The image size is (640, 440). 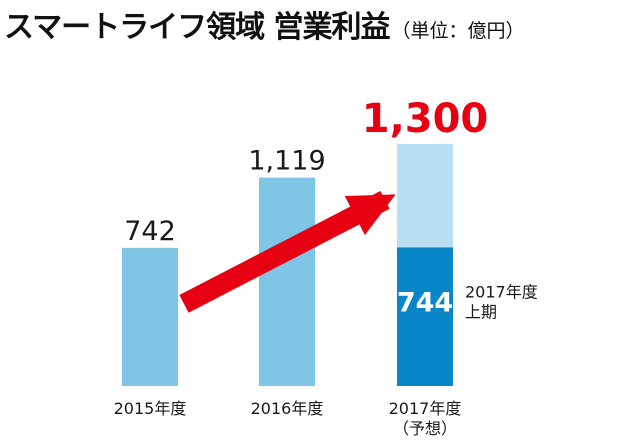 I want to click on category-label-2017: 2017年度, so click(x=425, y=408).